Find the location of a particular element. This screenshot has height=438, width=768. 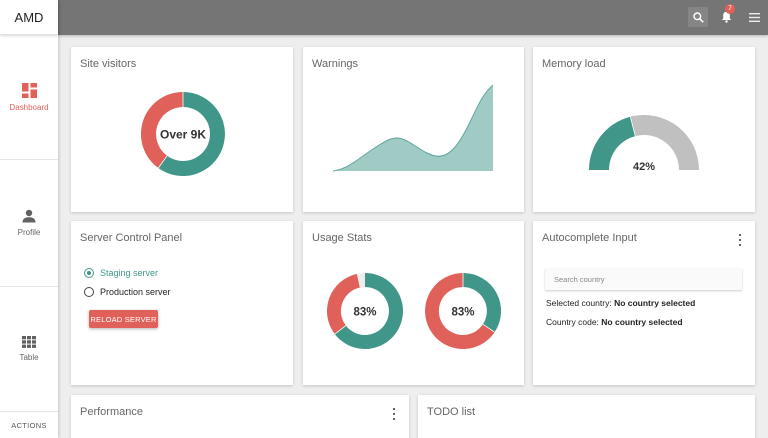

search-icon is located at coordinates (698, 17).